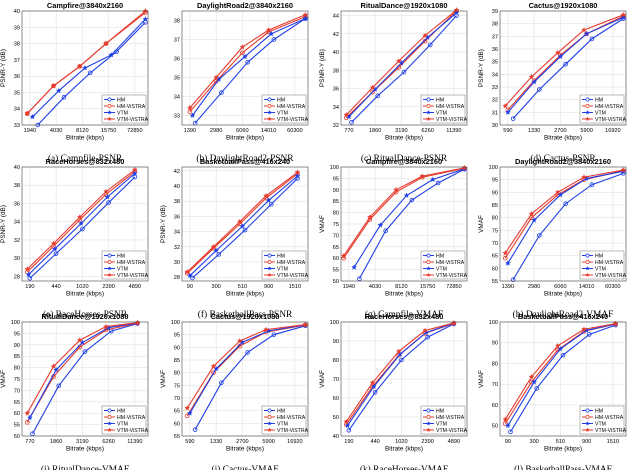 The height and width of the screenshot is (470, 640). Describe the element at coordinates (29, 442) in the screenshot. I see `x-tick-label: 770` at that location.